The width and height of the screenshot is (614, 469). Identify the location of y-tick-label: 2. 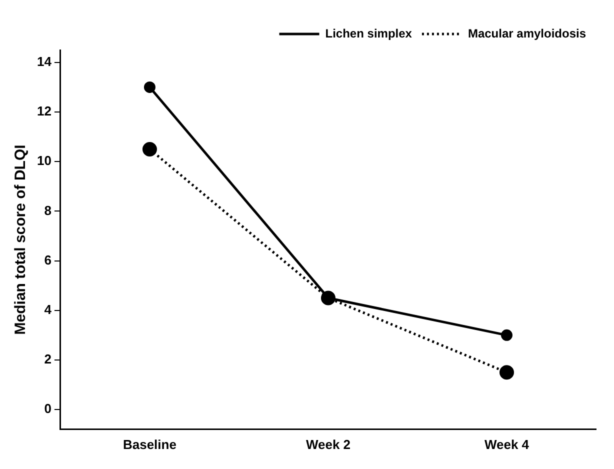
(48, 359).